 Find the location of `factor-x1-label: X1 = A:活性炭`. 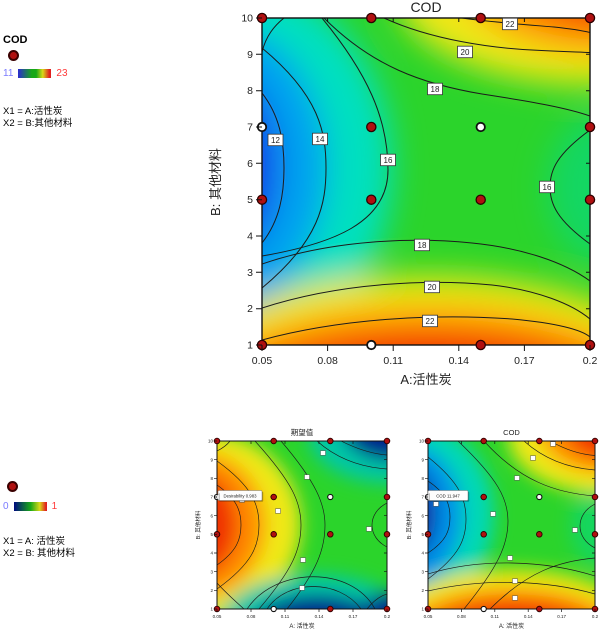

factor-x1-label: X1 = A:活性炭 is located at coordinates (33, 111).